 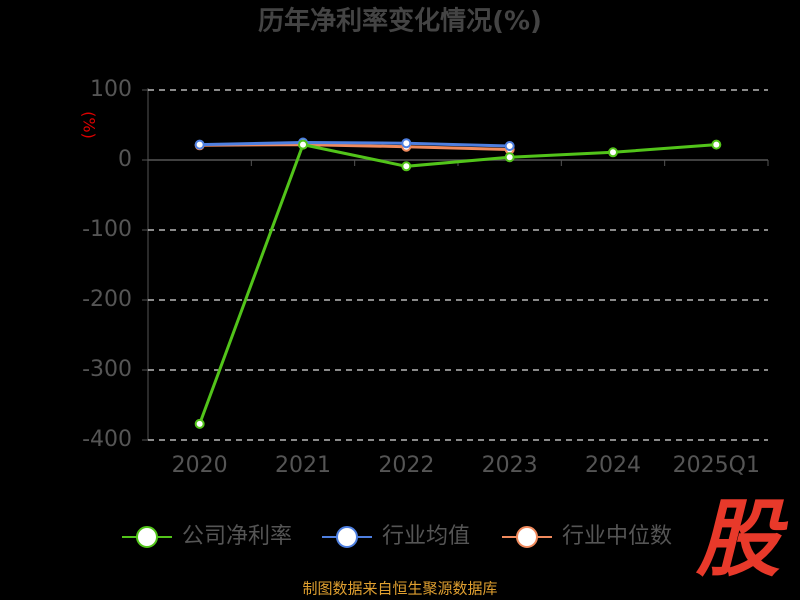 I want to click on y-axis-label: (%), so click(x=89, y=125).